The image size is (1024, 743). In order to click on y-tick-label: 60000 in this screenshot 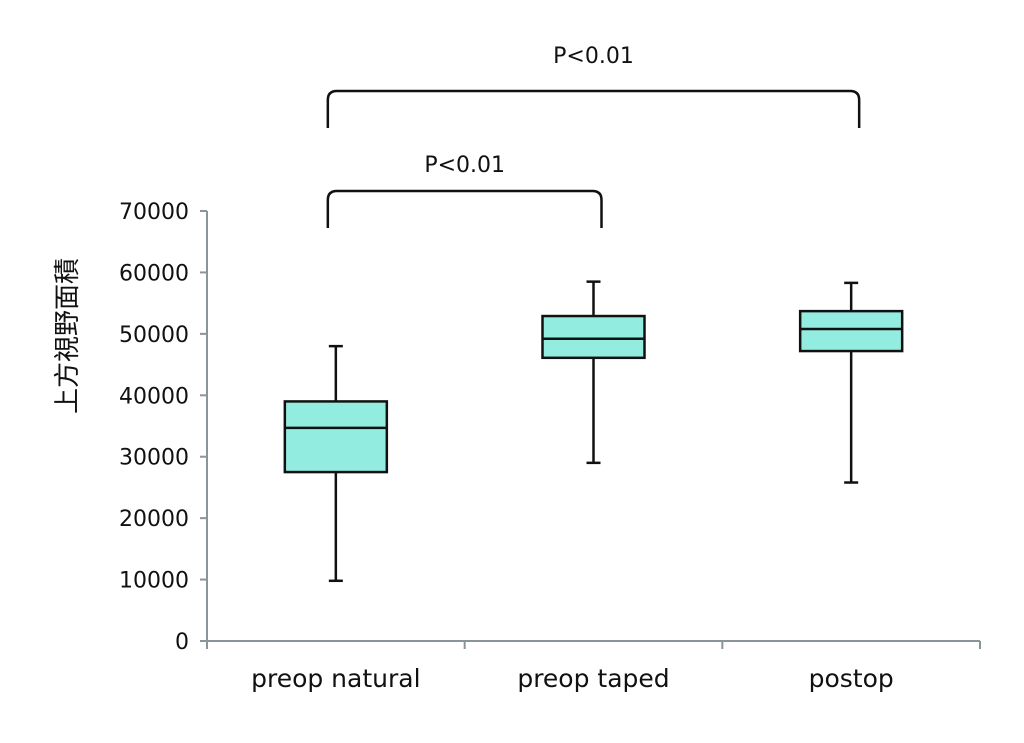, I will do `click(154, 273)`.